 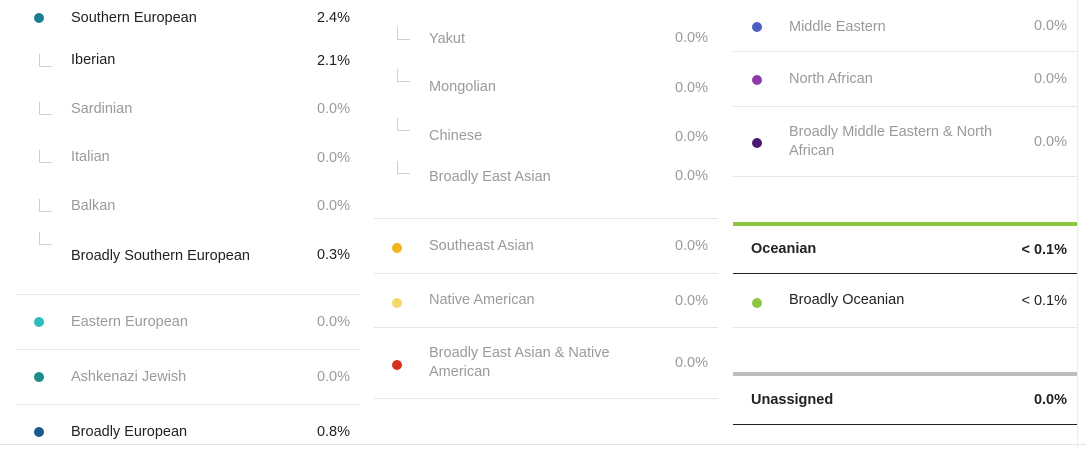 What do you see at coordinates (39, 18) in the screenshot?
I see `southern-european-color-dot` at bounding box center [39, 18].